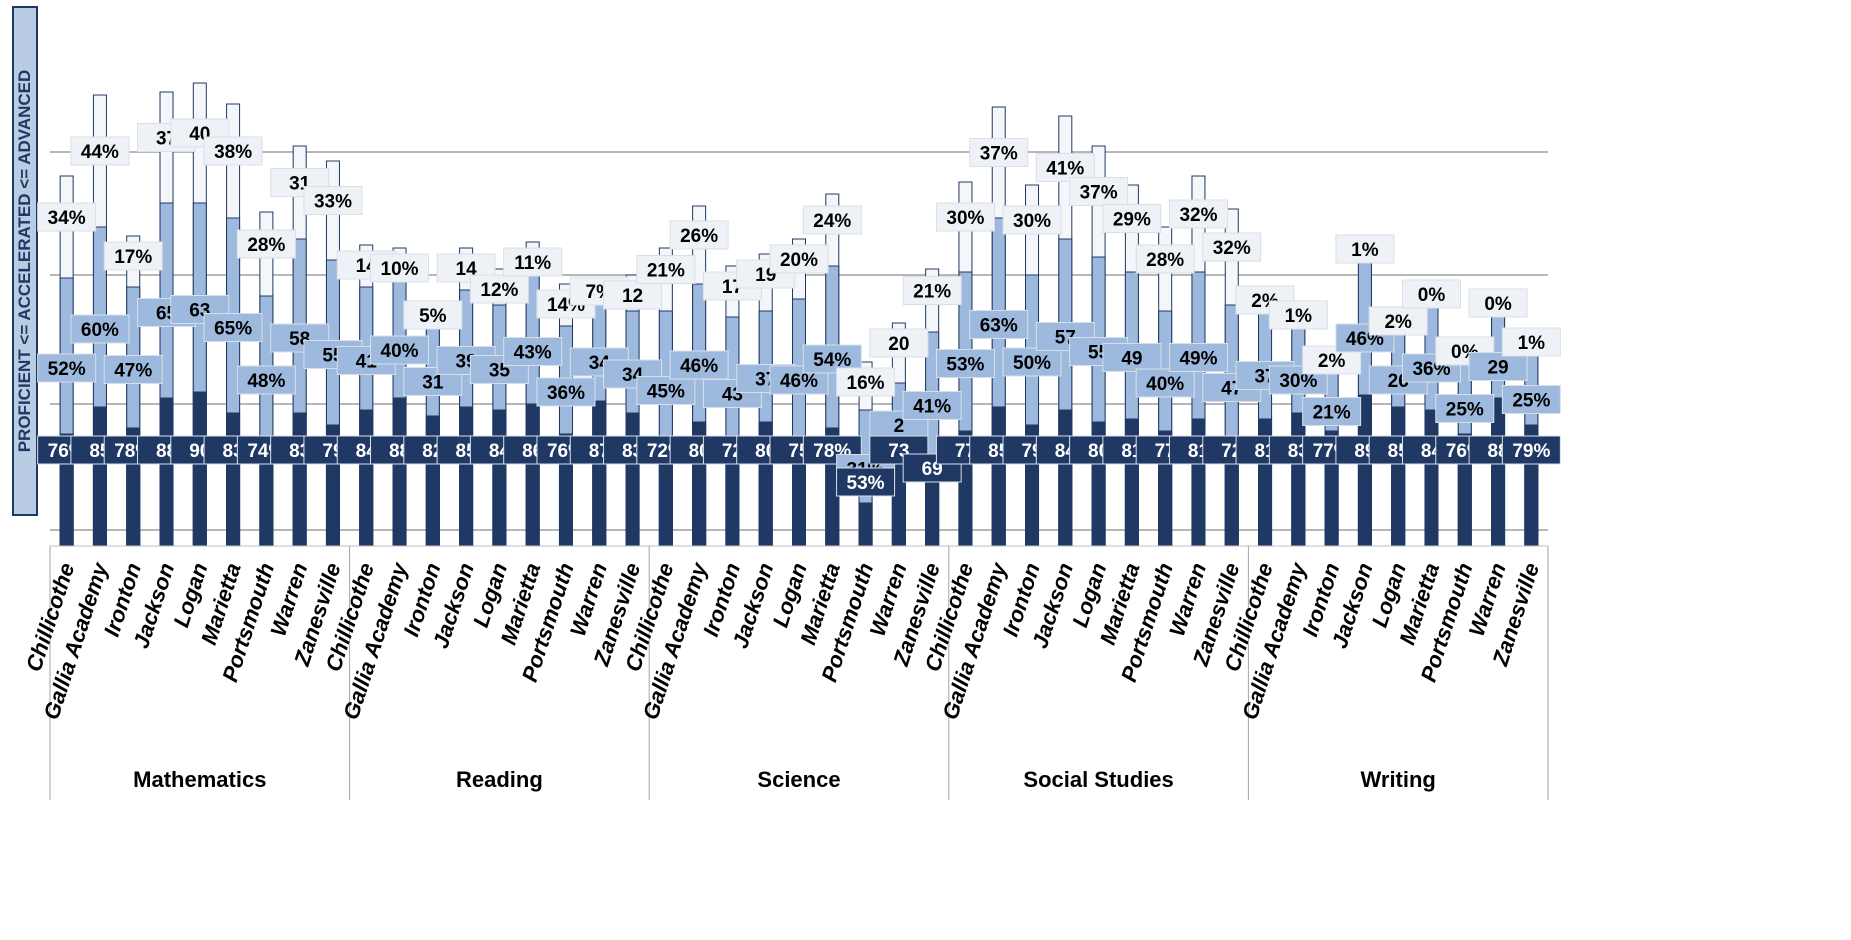 Image resolution: width=1851 pixels, height=940 pixels. I want to click on data-label-accelerated: 60%, so click(100, 329).